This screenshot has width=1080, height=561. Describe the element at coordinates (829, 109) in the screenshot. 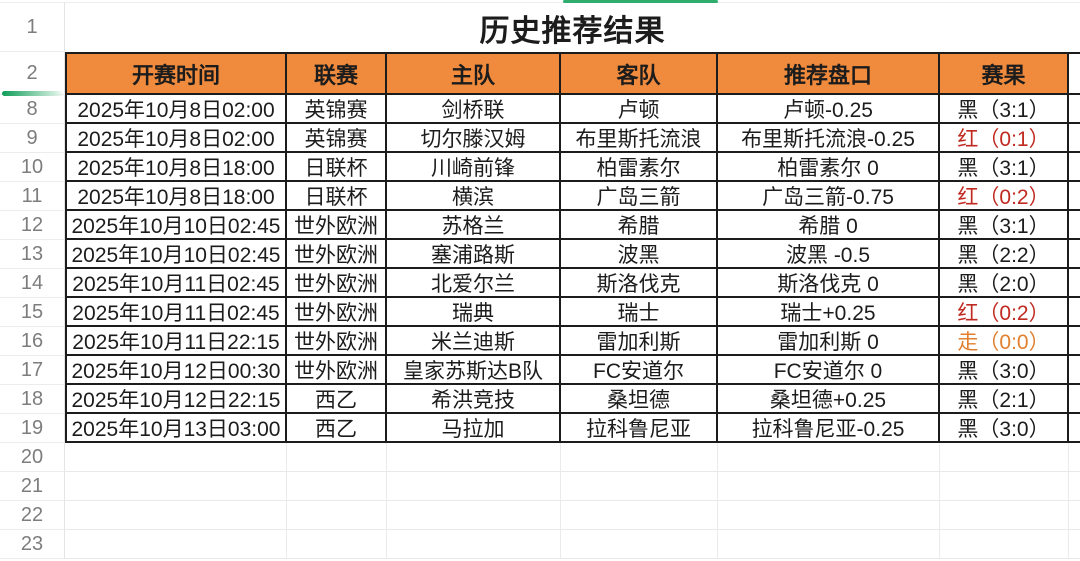

I see `cell-handicap: 卢顿-0.25` at that location.